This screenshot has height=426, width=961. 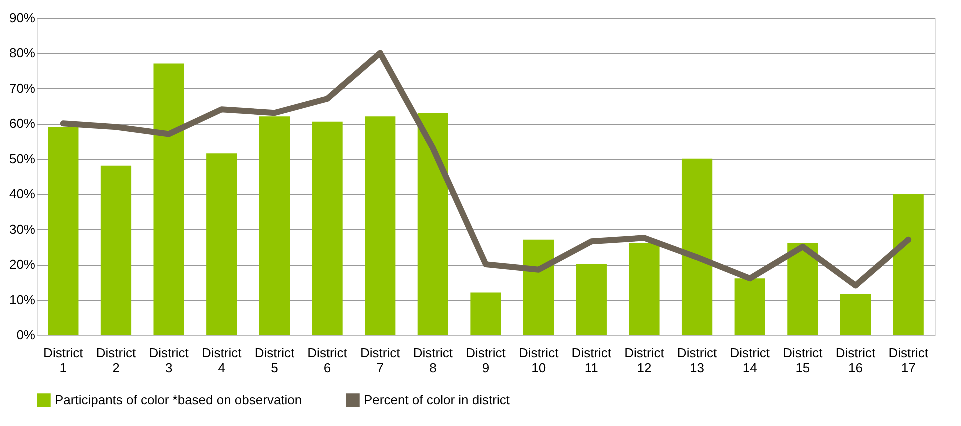 I want to click on x-tick-label: District 8, so click(x=433, y=361).